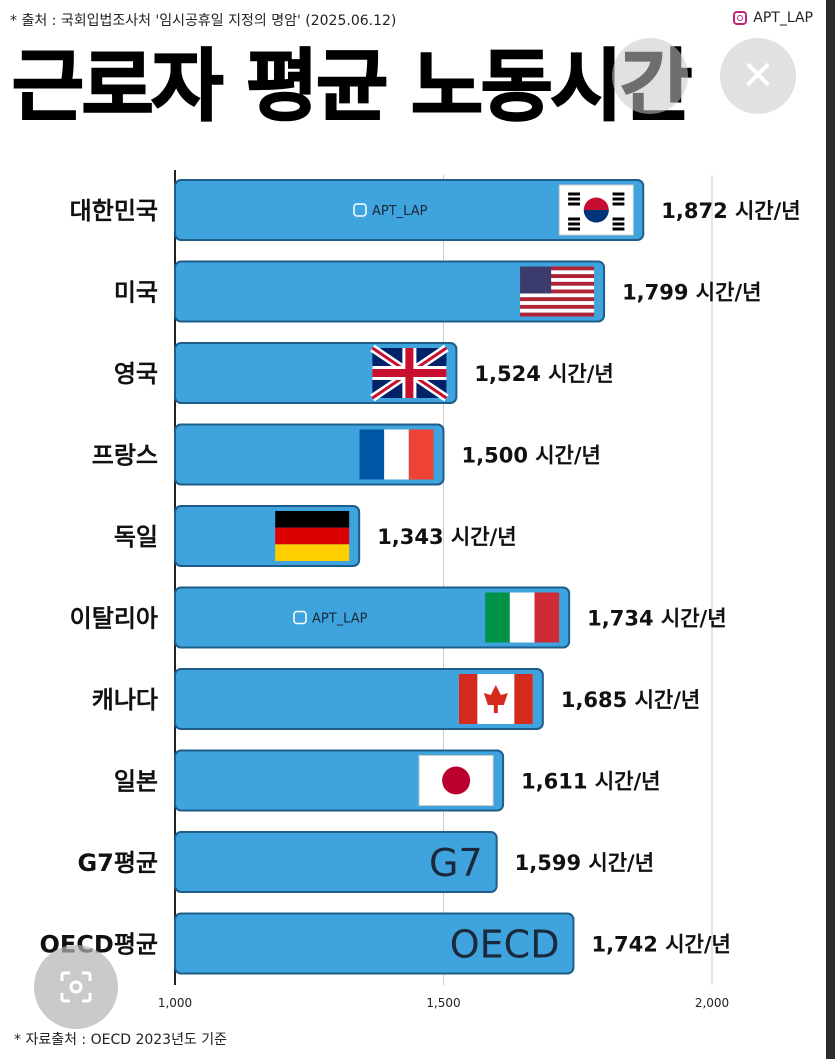 Image resolution: width=835 pixels, height=1059 pixels. What do you see at coordinates (114, 211) in the screenshot?
I see `category-label: 대한민국` at bounding box center [114, 211].